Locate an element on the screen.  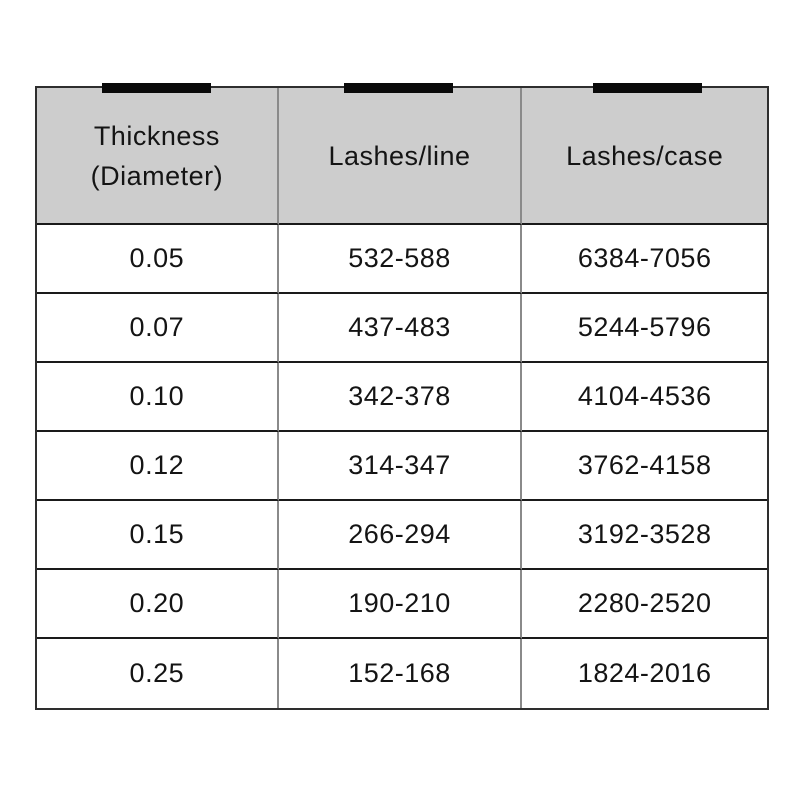
cell-lashes-case: 6384-7056 is located at coordinates (644, 259).